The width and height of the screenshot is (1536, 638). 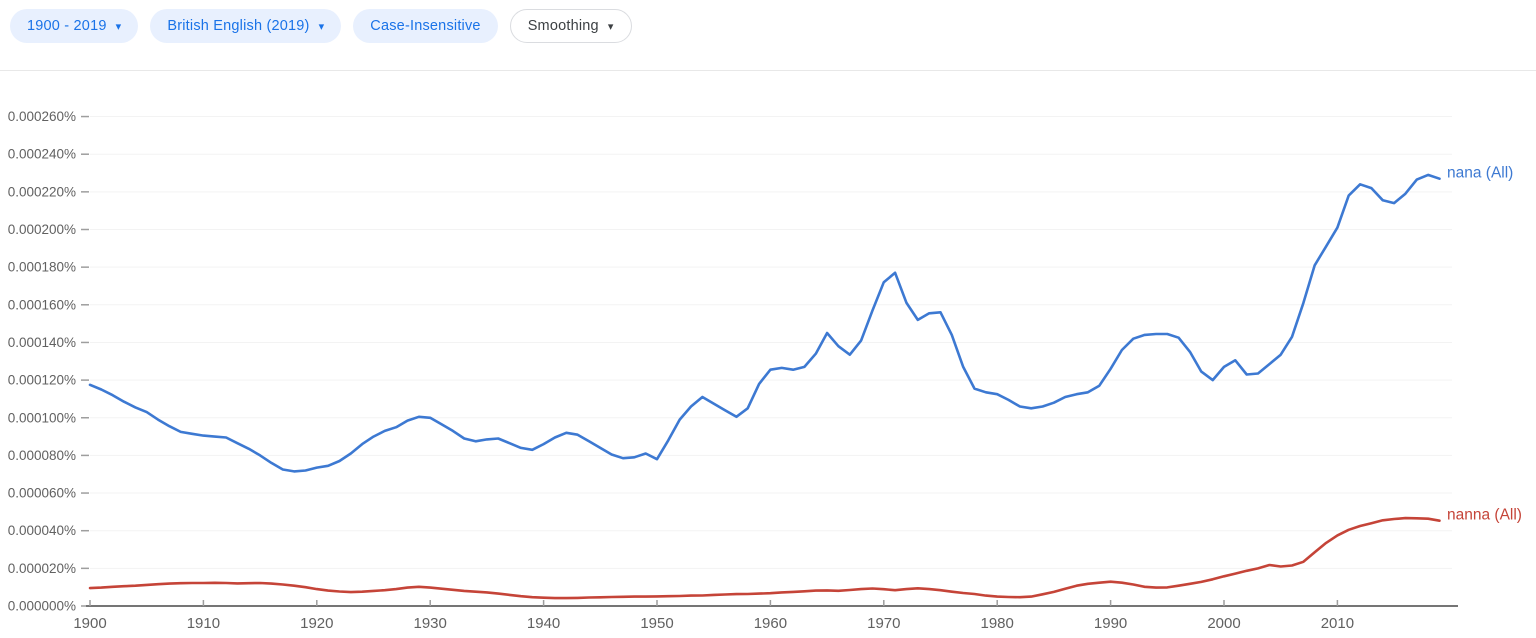 I want to click on series-line-nanna, so click(x=764, y=558).